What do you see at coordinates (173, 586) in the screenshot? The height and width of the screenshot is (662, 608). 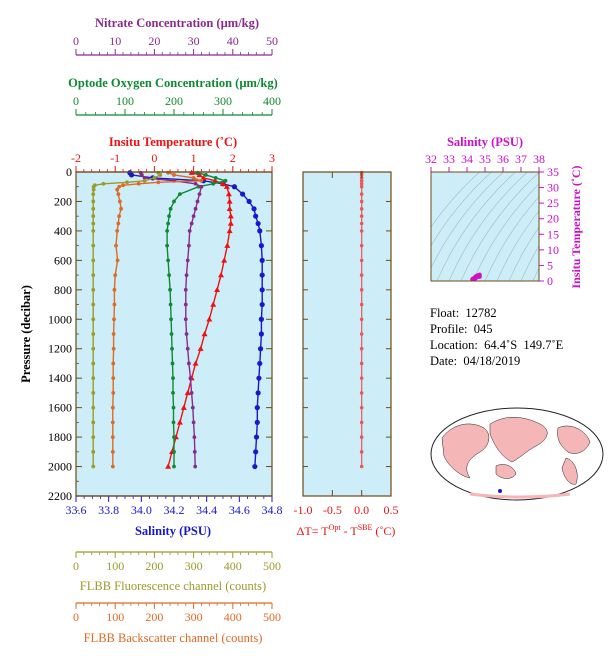 I see `fluorescence-axis-title: FLBB Fluorescence channel (counts)` at bounding box center [173, 586].